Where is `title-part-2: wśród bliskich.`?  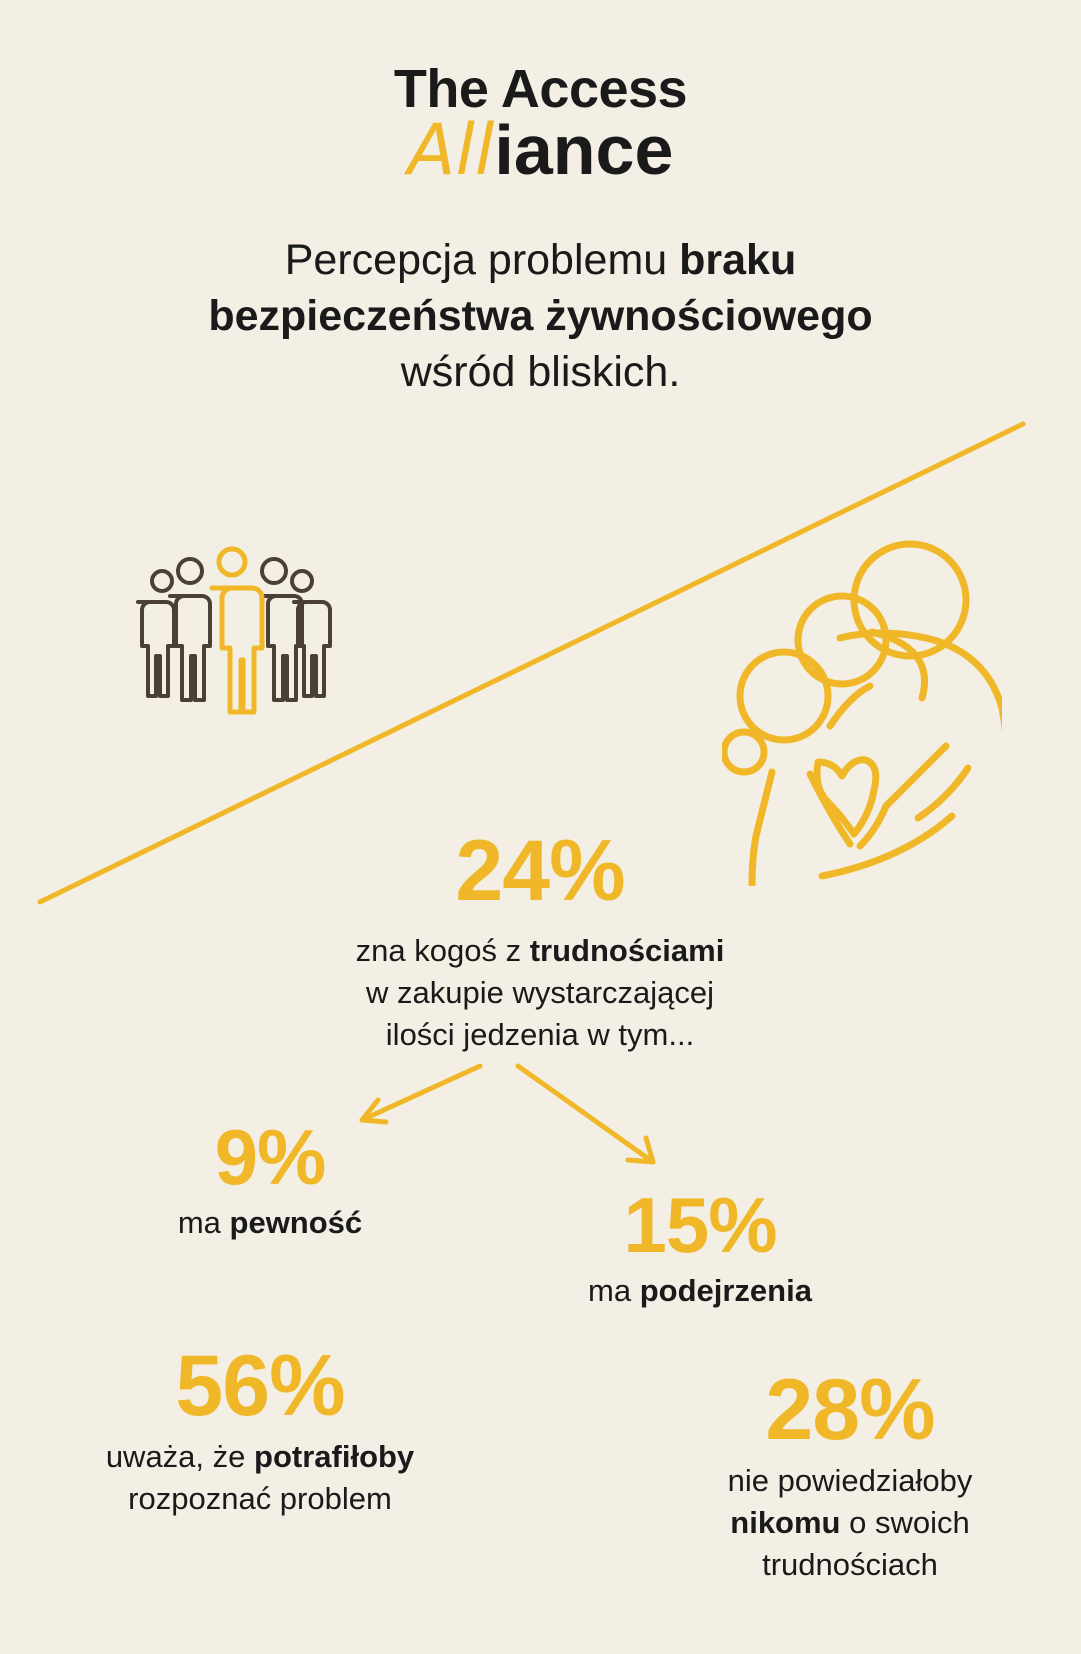 title-part-2: wśród bliskich. is located at coordinates (540, 372).